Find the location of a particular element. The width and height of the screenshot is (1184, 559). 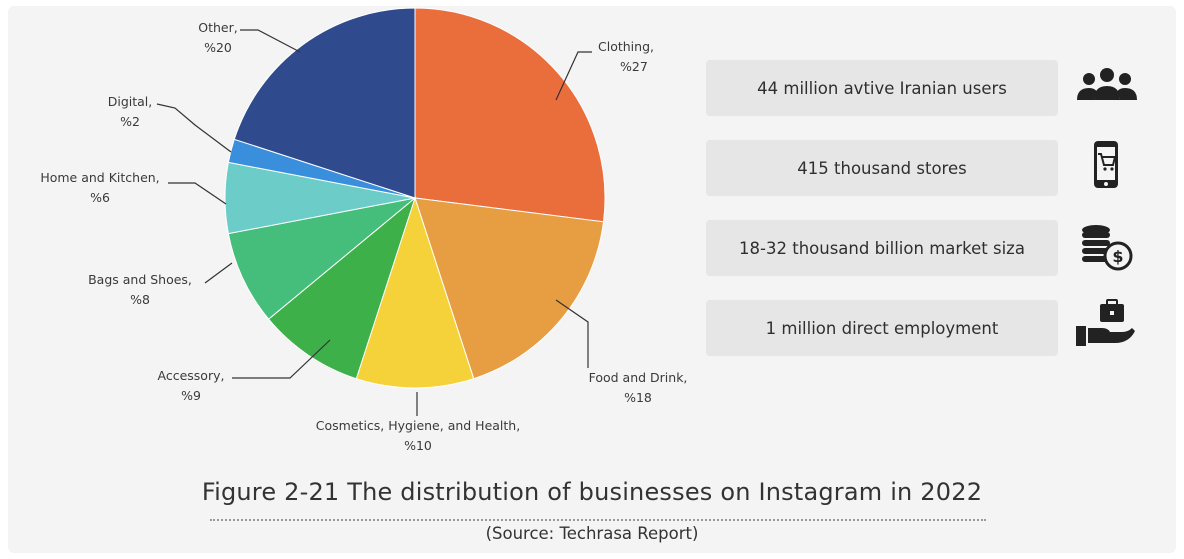

stat-market-size: 18-32 thousand billion market siza is located at coordinates (882, 248).